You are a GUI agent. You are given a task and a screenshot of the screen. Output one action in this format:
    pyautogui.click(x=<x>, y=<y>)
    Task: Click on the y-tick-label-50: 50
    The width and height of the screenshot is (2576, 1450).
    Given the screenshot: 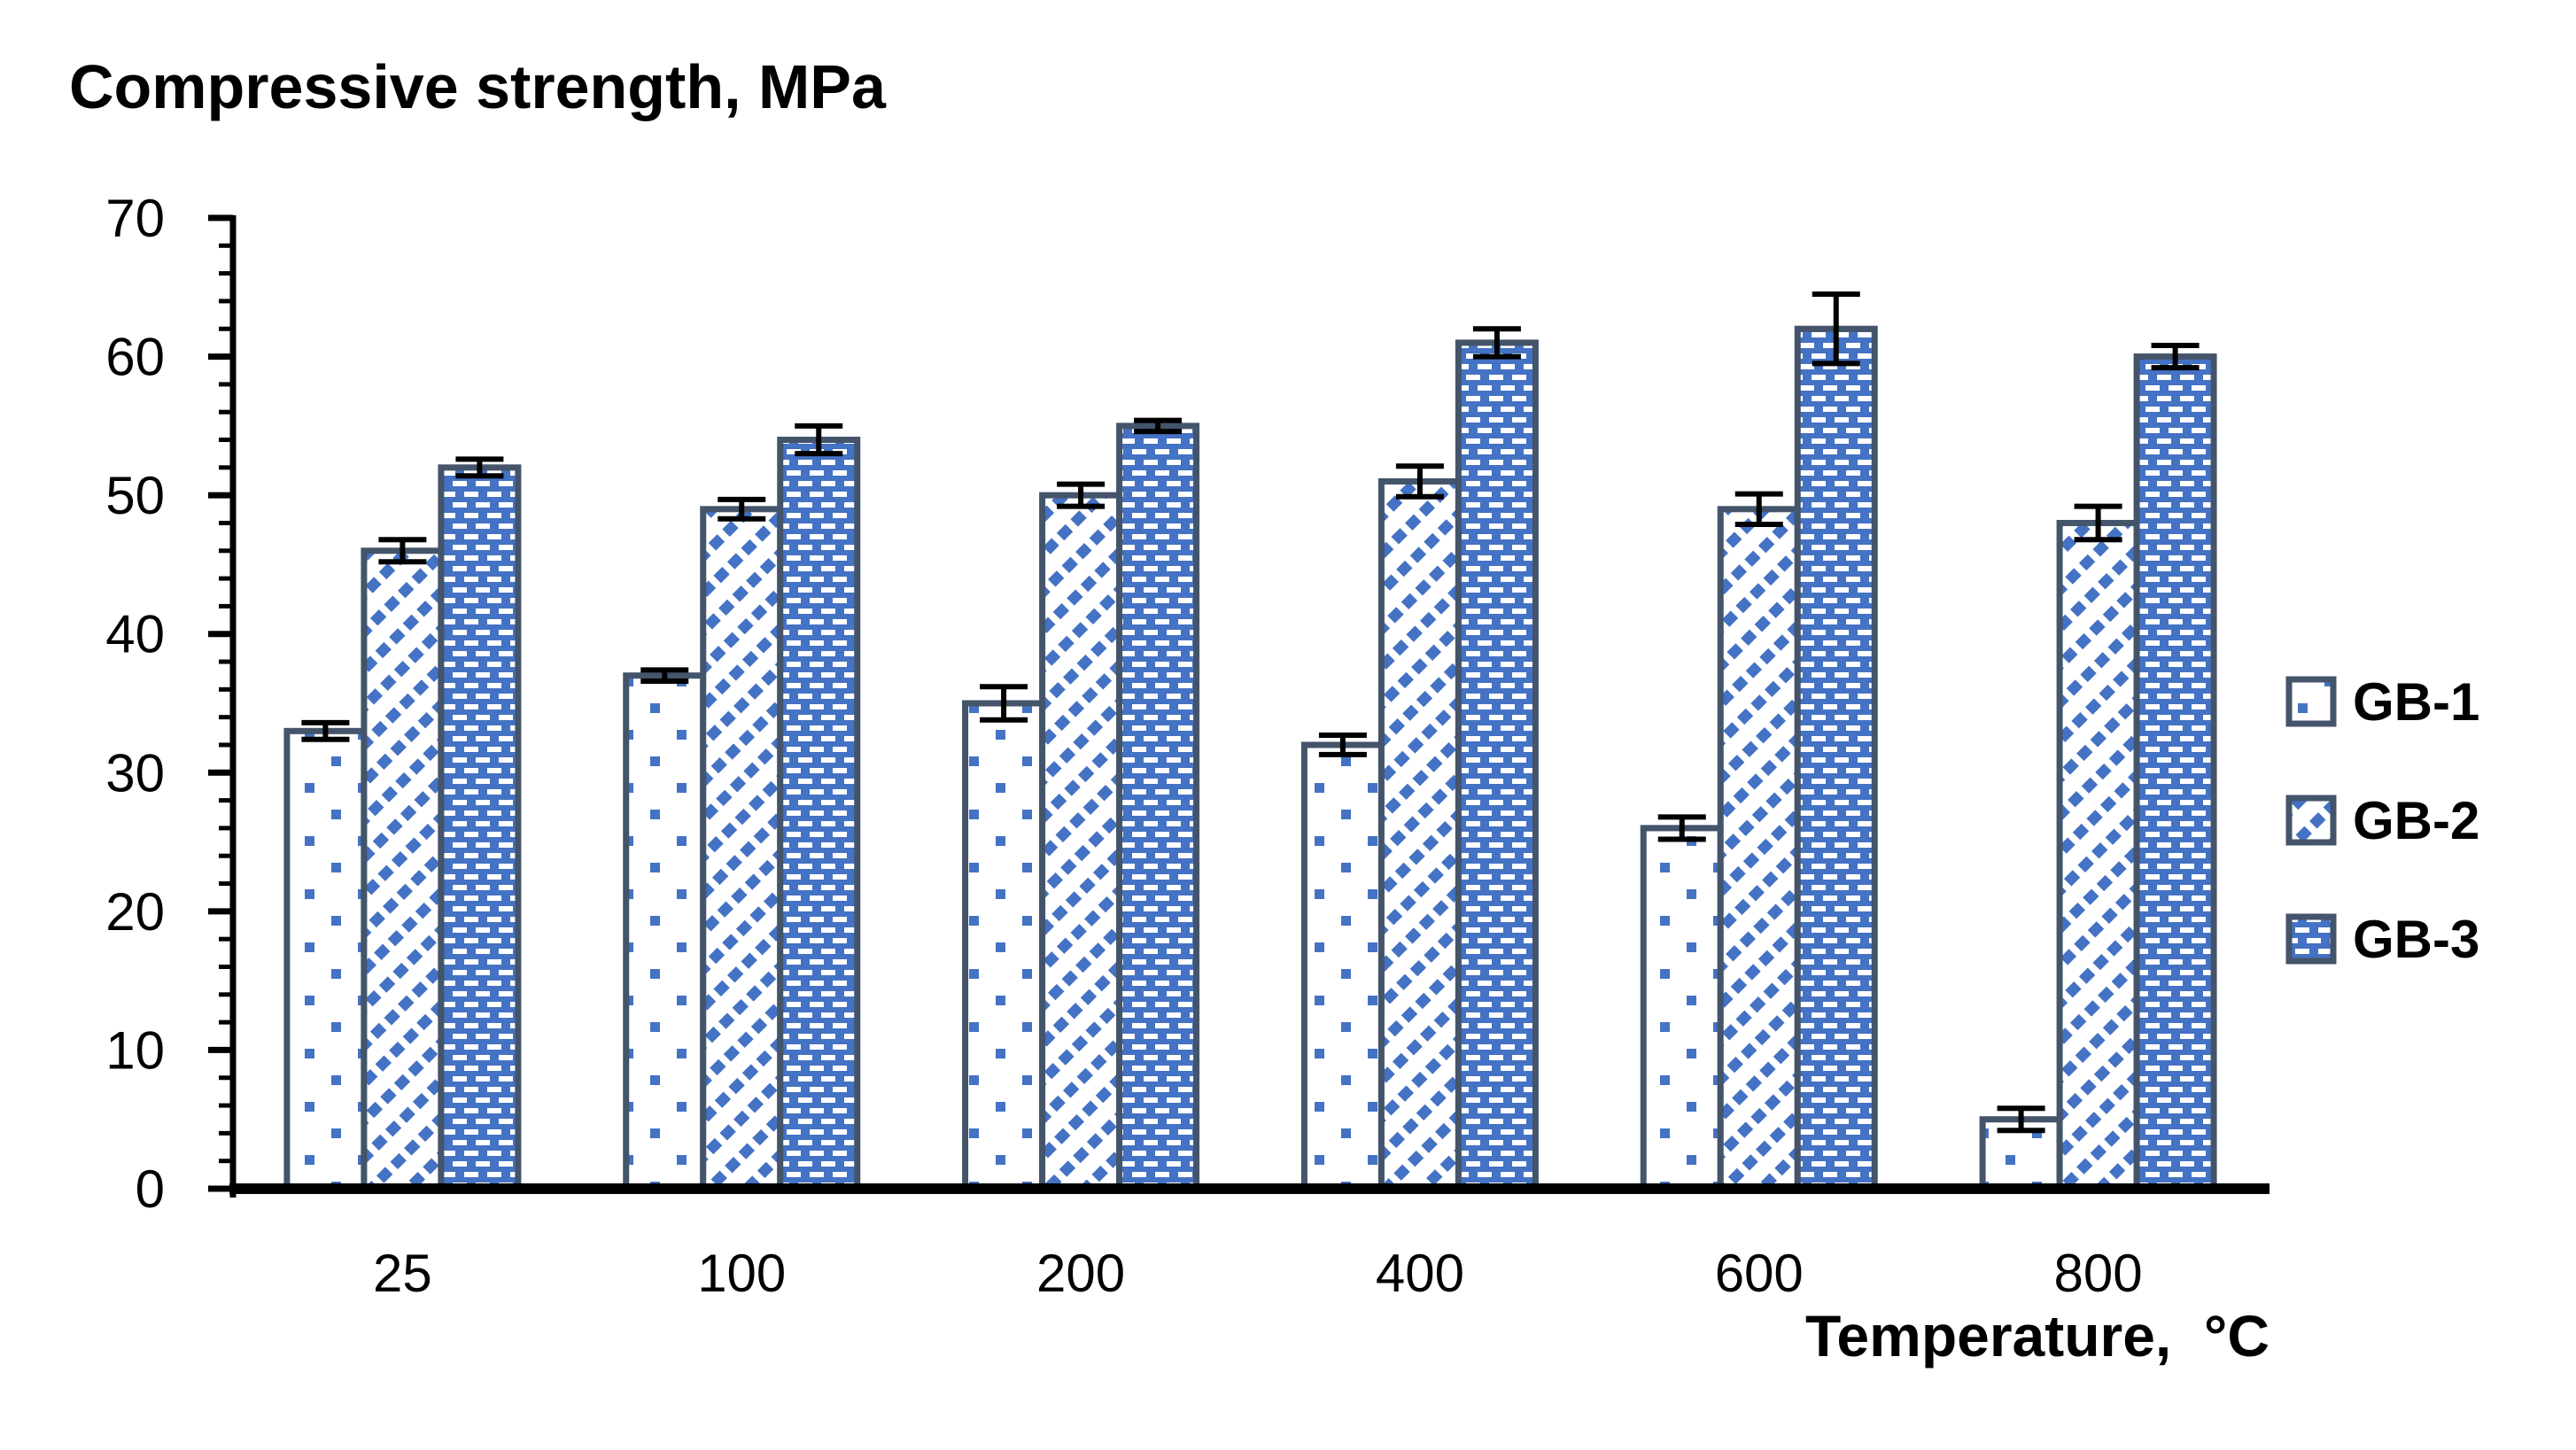 What is the action you would take?
    pyautogui.click(x=135, y=495)
    